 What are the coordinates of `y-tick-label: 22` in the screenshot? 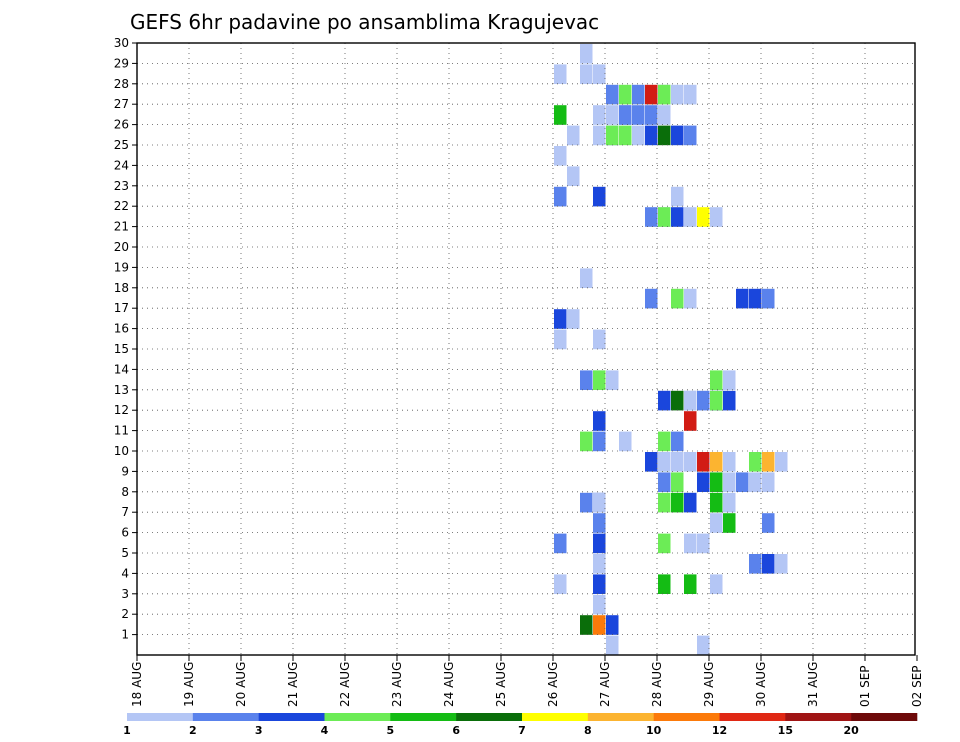 It's located at (121, 206).